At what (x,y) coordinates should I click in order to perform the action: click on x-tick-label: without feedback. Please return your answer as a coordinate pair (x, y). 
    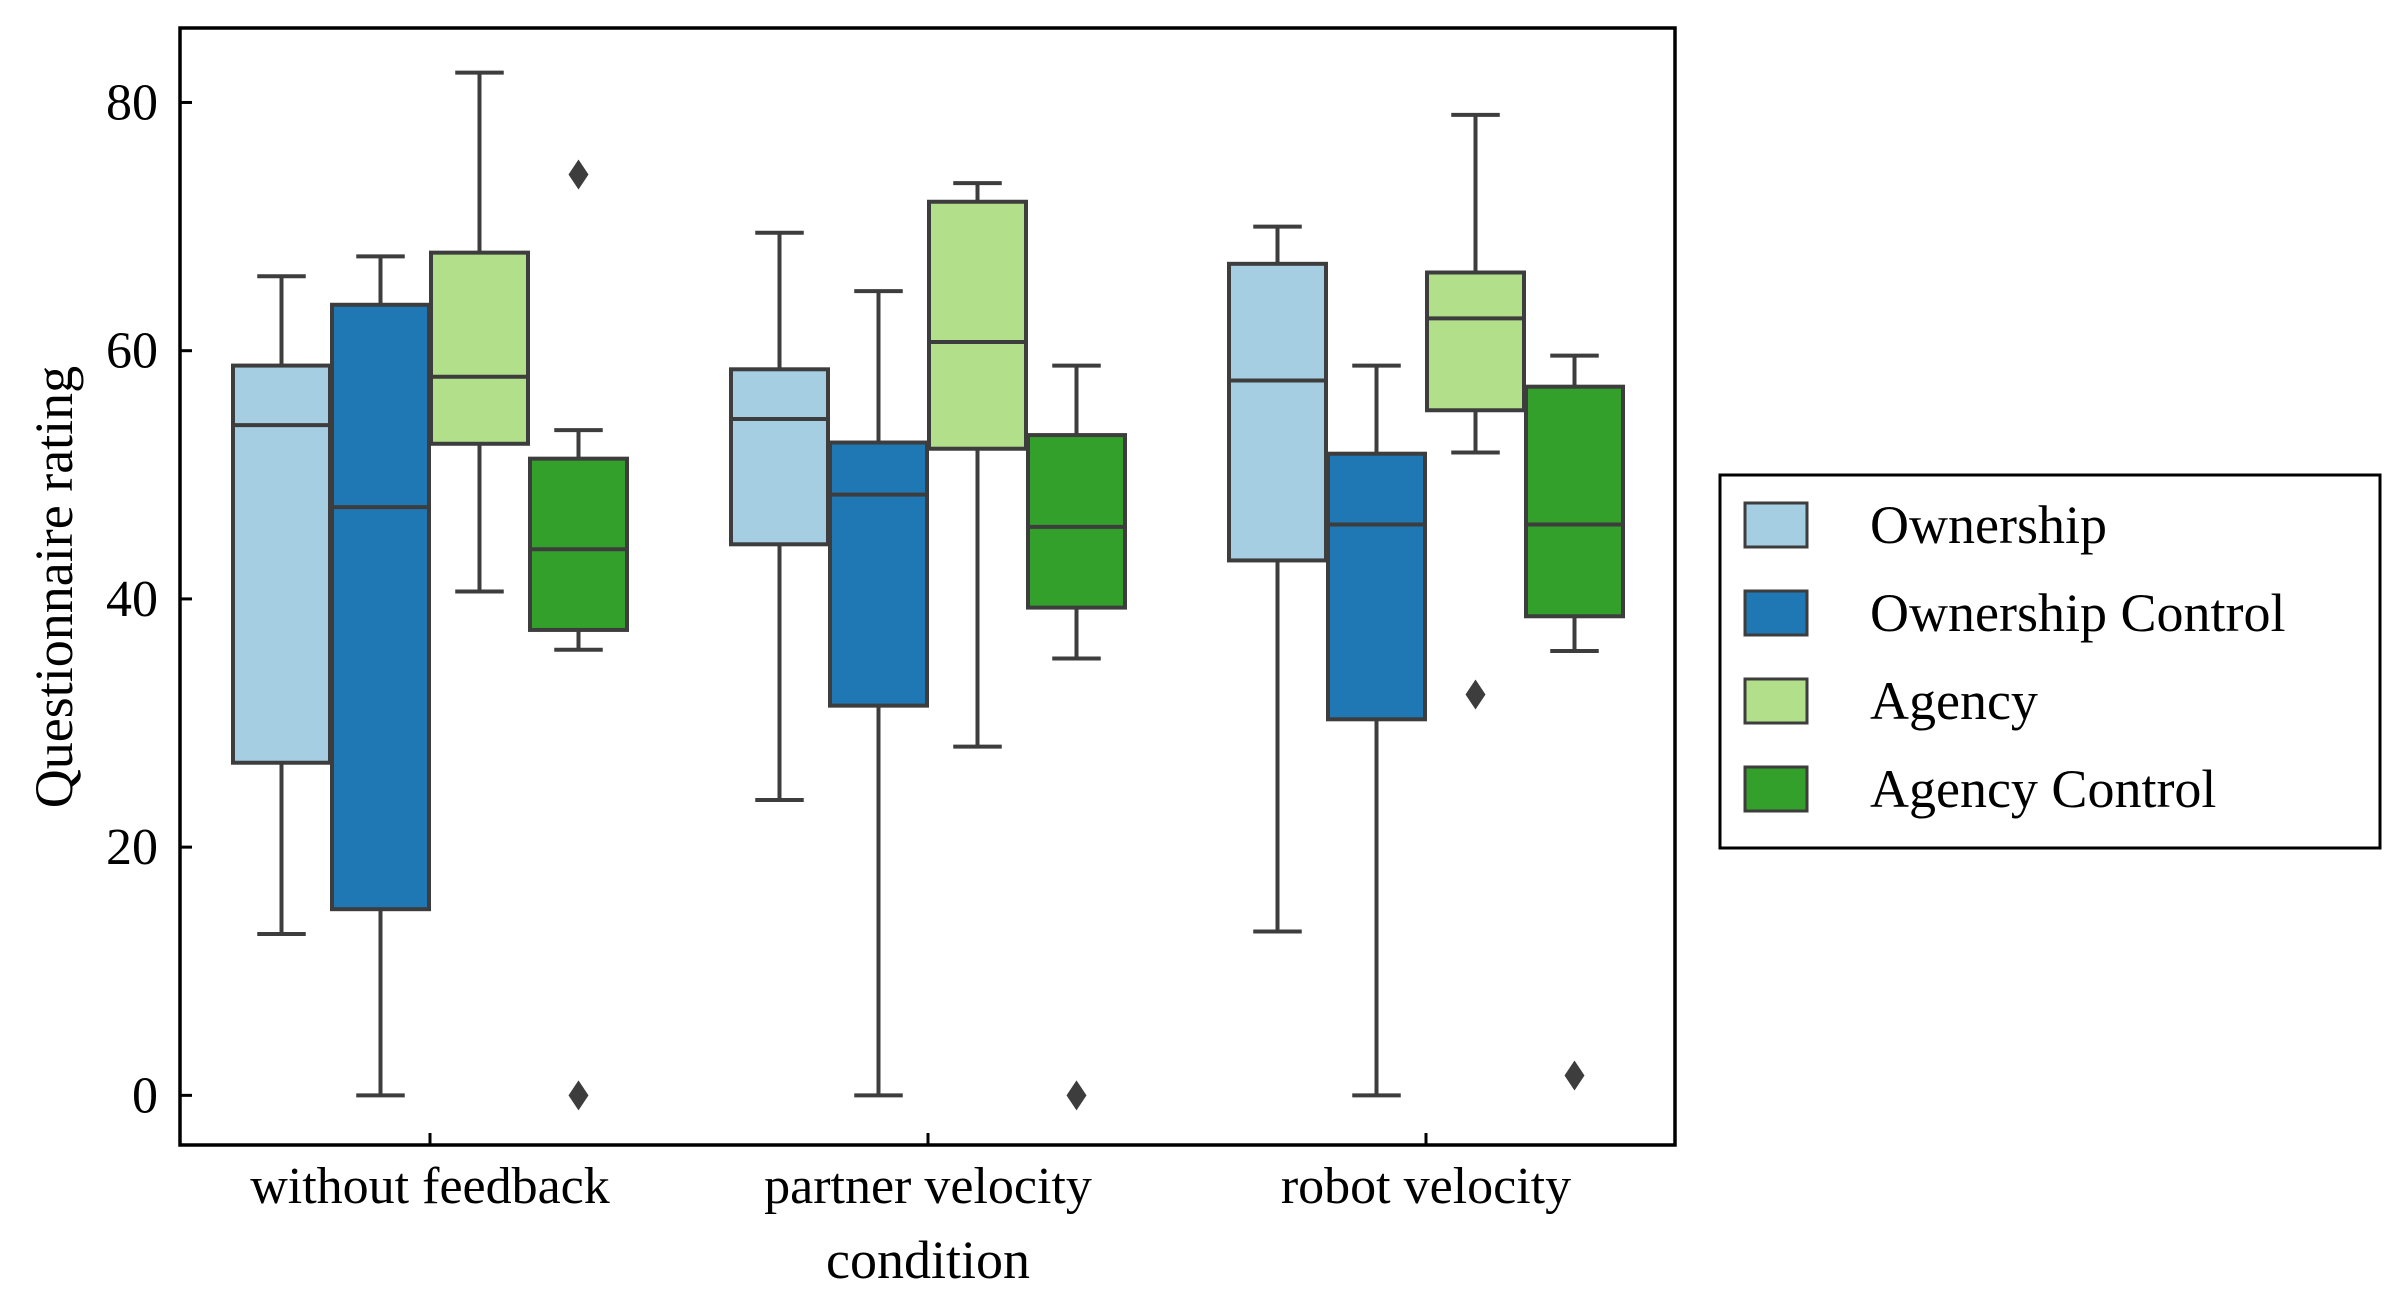
    Looking at the image, I should click on (430, 1186).